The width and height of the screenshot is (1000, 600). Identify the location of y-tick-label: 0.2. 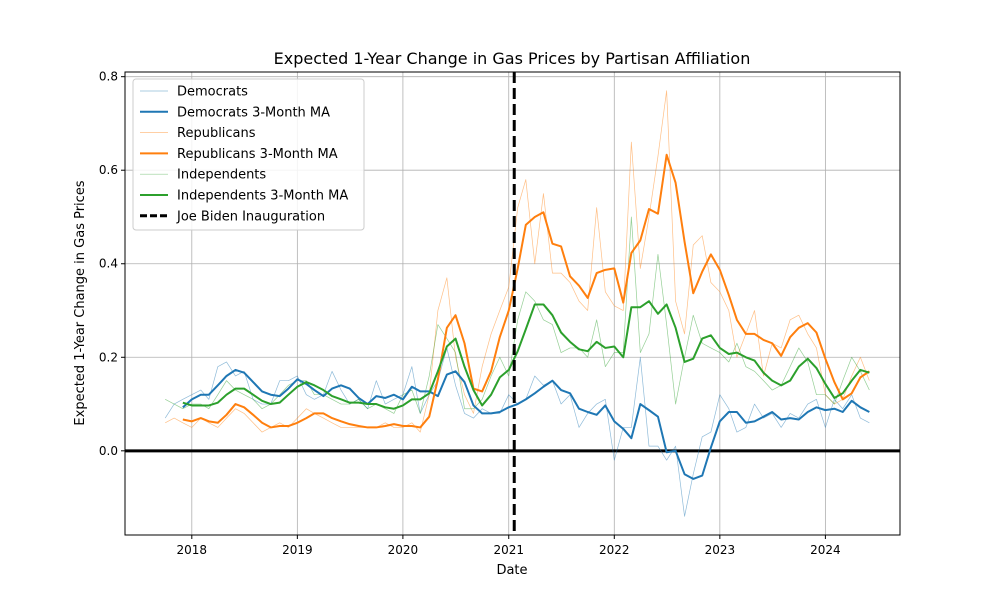
(108, 357).